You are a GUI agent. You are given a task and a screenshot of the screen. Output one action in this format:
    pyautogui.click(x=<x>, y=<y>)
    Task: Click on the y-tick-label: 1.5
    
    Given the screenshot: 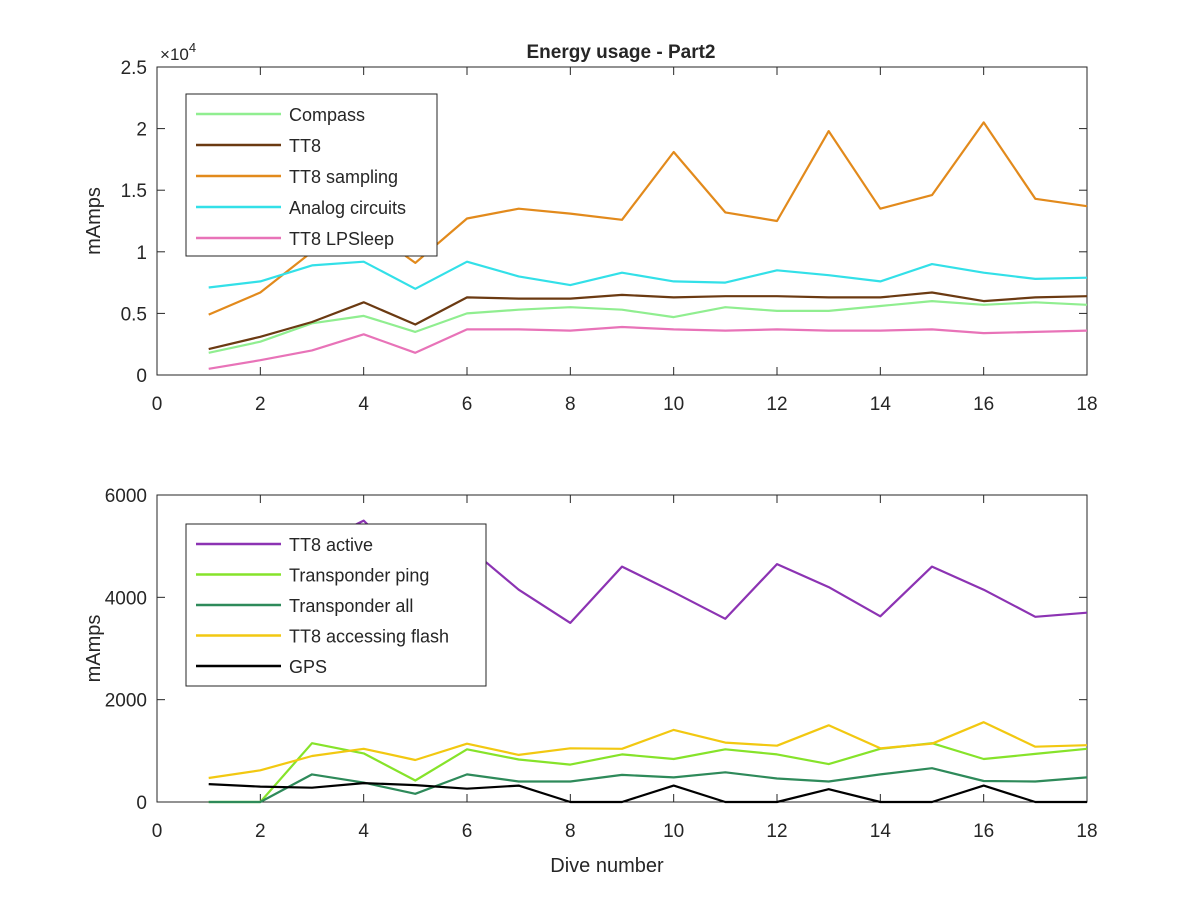 What is the action you would take?
    pyautogui.click(x=134, y=191)
    